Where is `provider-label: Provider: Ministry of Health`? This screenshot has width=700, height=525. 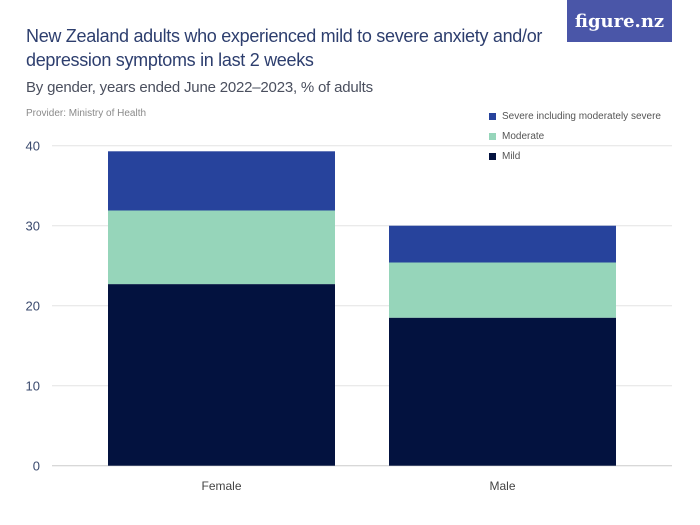 provider-label: Provider: Ministry of Health is located at coordinates (86, 113).